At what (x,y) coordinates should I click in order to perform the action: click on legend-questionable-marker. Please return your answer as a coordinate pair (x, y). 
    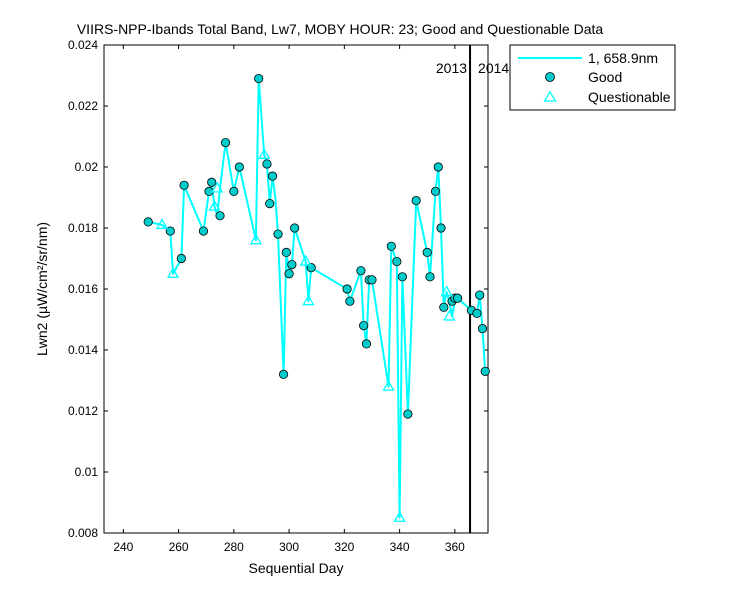
    Looking at the image, I should click on (550, 96).